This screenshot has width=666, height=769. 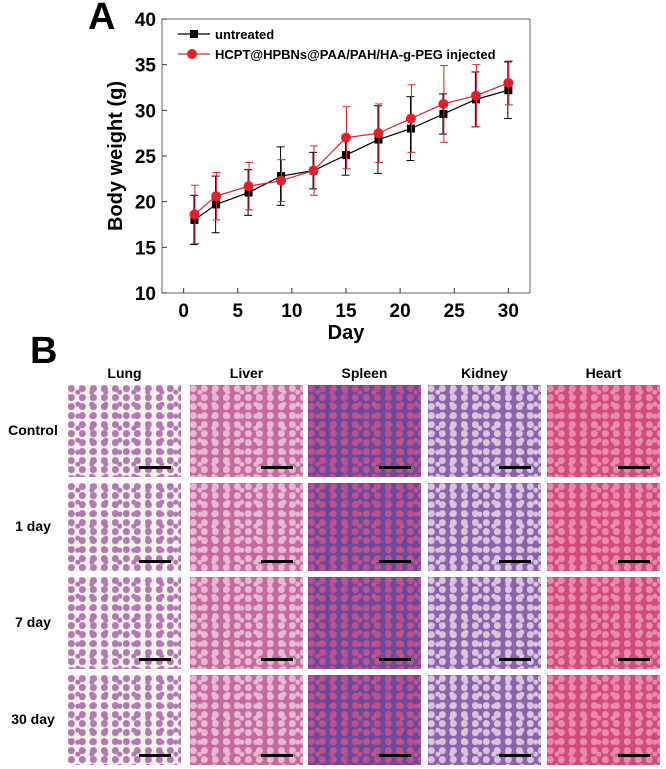 I want to click on y-tick-label: 10, so click(x=145, y=294).